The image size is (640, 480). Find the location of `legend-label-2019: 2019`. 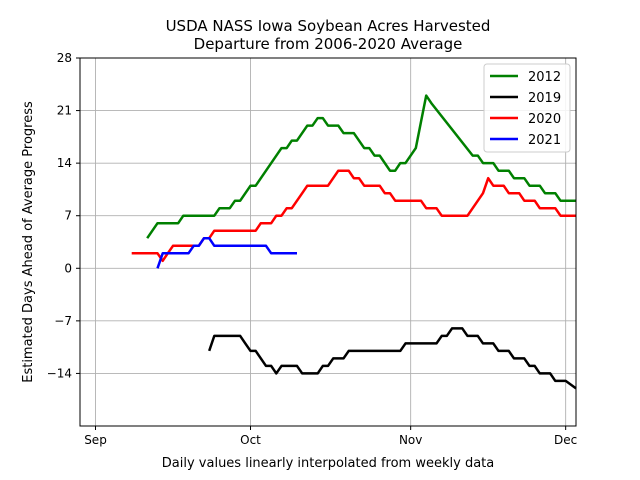

legend-label-2019: 2019 is located at coordinates (544, 98).